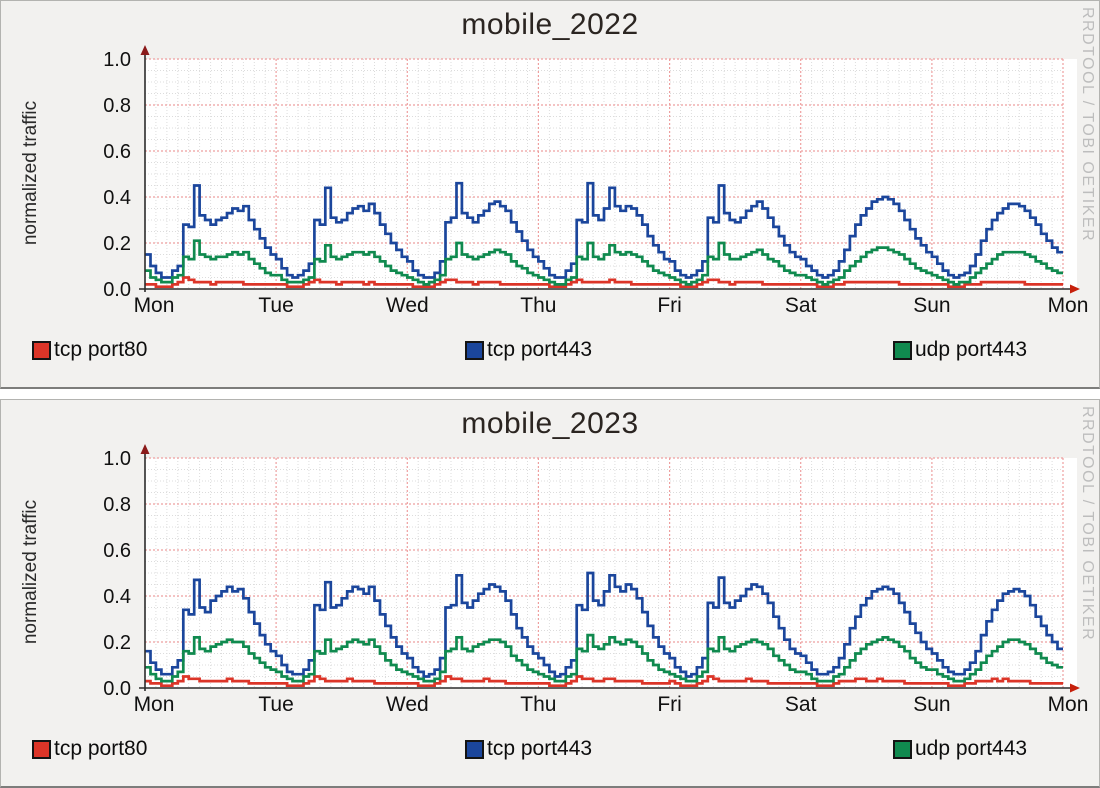 This screenshot has width=1100, height=788. I want to click on chart-title-2023: mobile_2023, so click(550, 423).